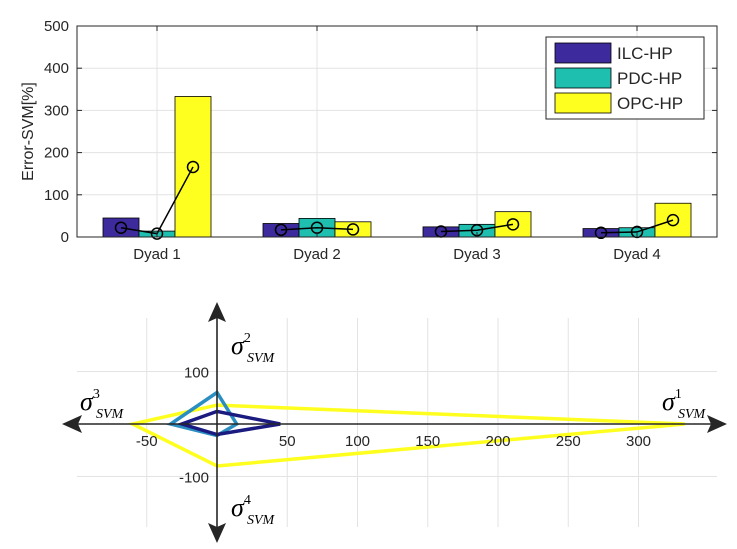  Describe the element at coordinates (649, 78) in the screenshot. I see `legend-label: PDC-HP` at that location.